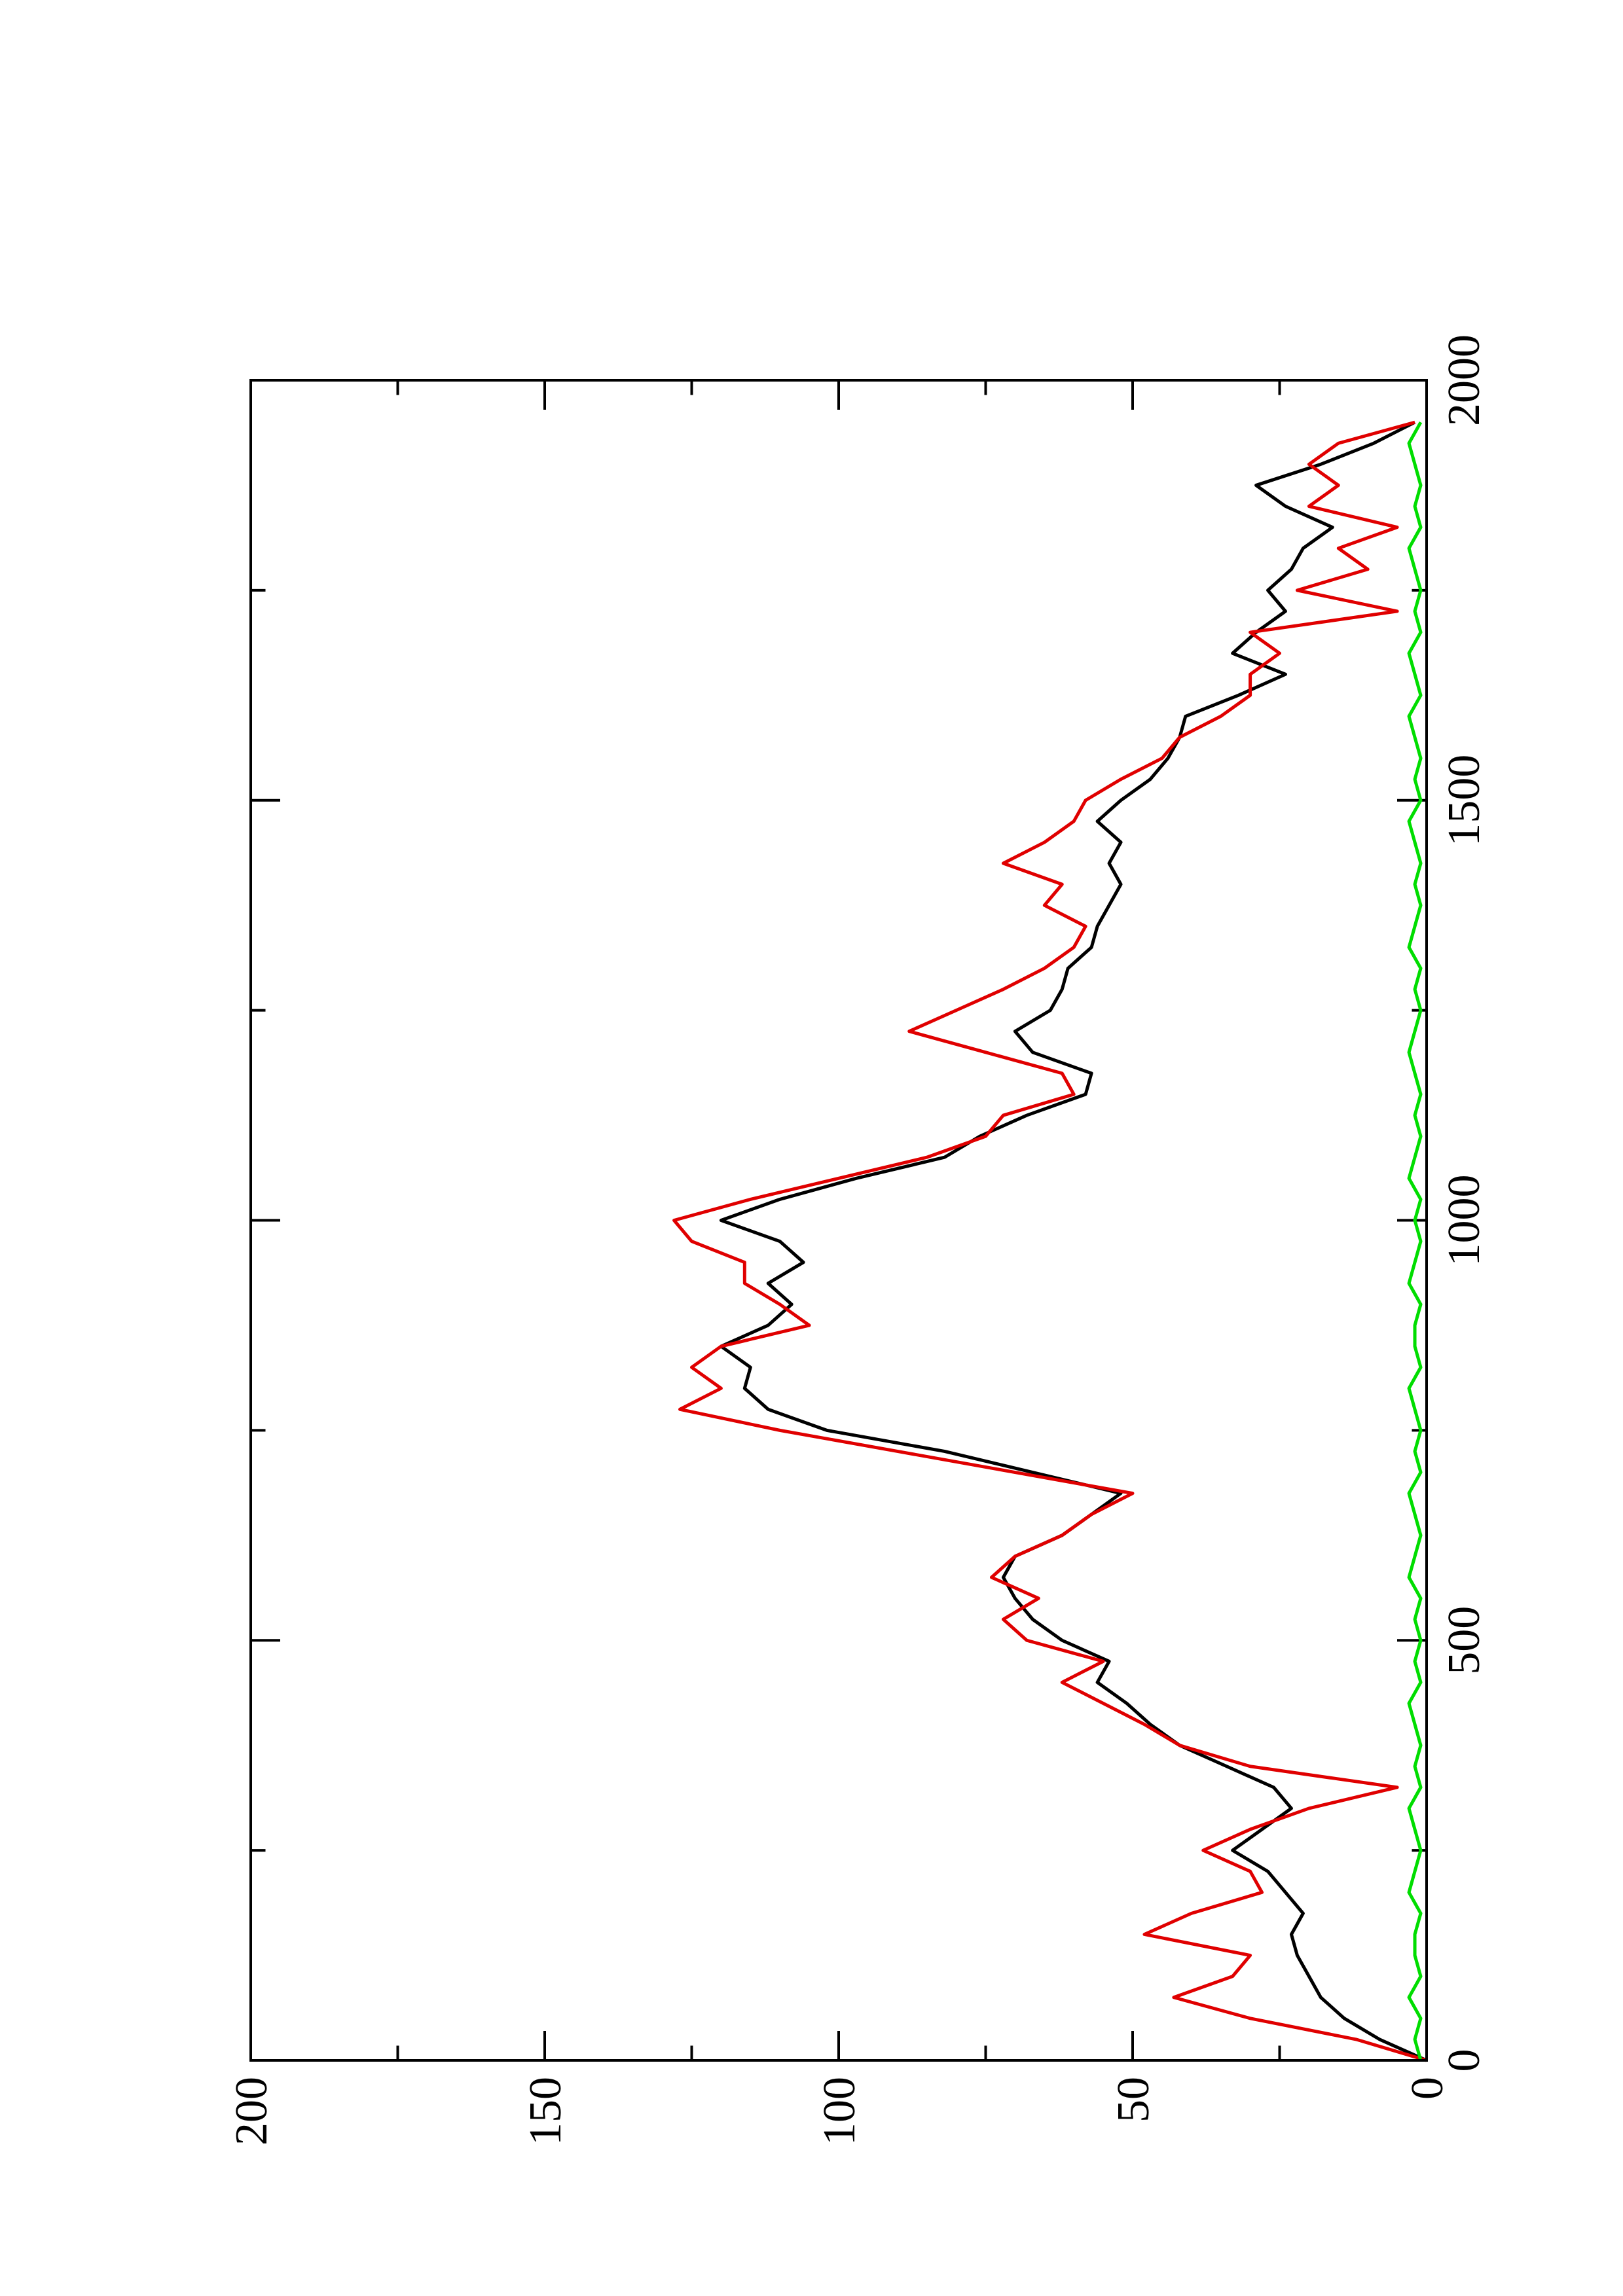  Describe the element at coordinates (1415, 1241) in the screenshot. I see `data-line` at that location.